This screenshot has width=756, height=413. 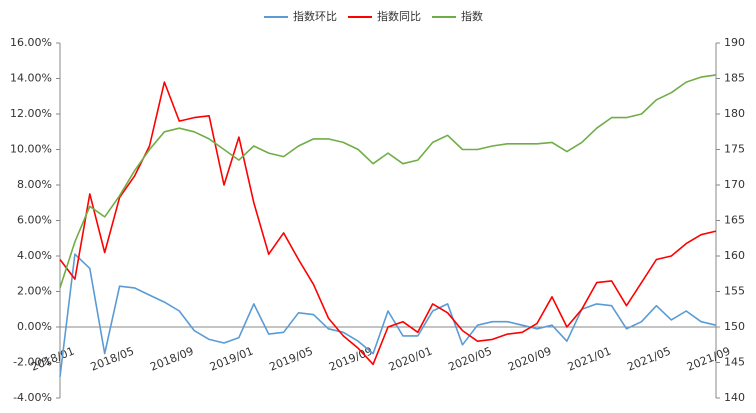 I want to click on x-tick-label: 2019/05, so click(x=291, y=359).